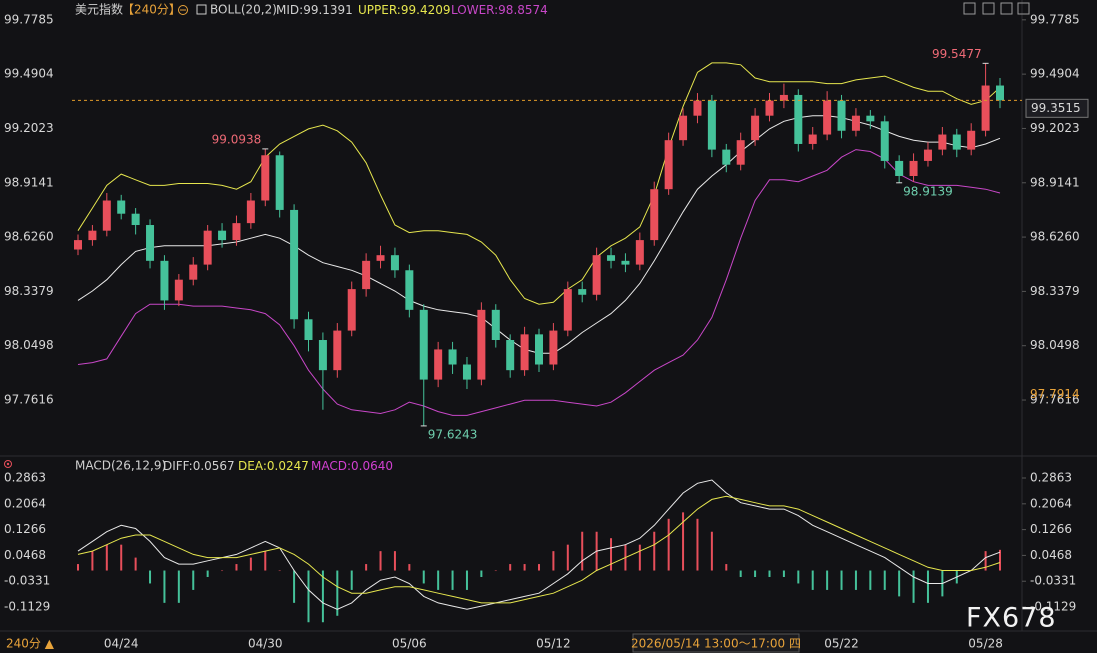 This screenshot has width=1097, height=653. What do you see at coordinates (1056, 108) in the screenshot?
I see `last-price-label: 99.3515` at bounding box center [1056, 108].